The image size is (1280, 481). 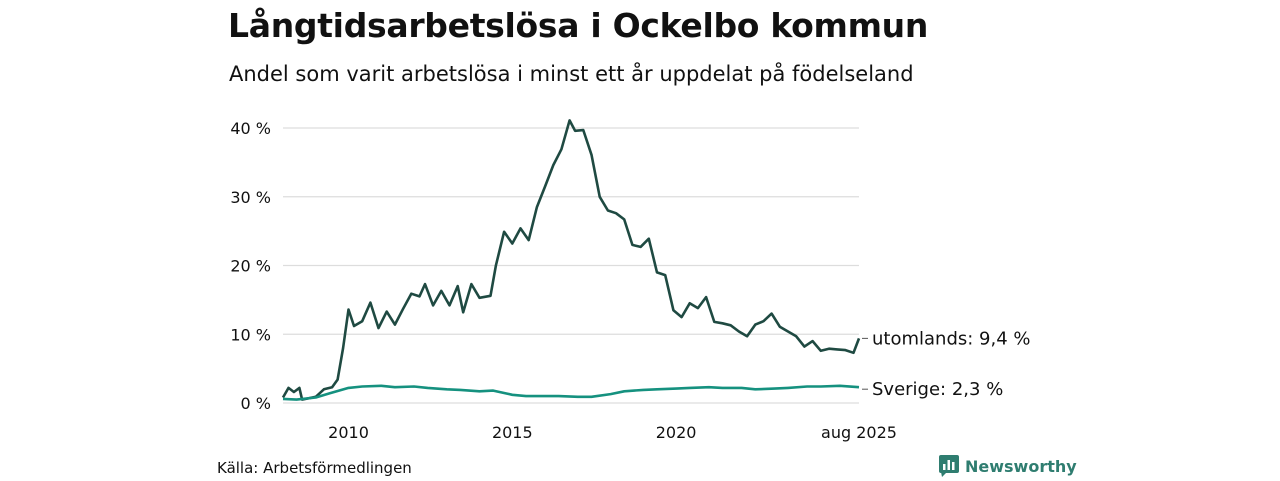 What do you see at coordinates (250, 197) in the screenshot?
I see `y-tick-label: 30 %` at bounding box center [250, 197].